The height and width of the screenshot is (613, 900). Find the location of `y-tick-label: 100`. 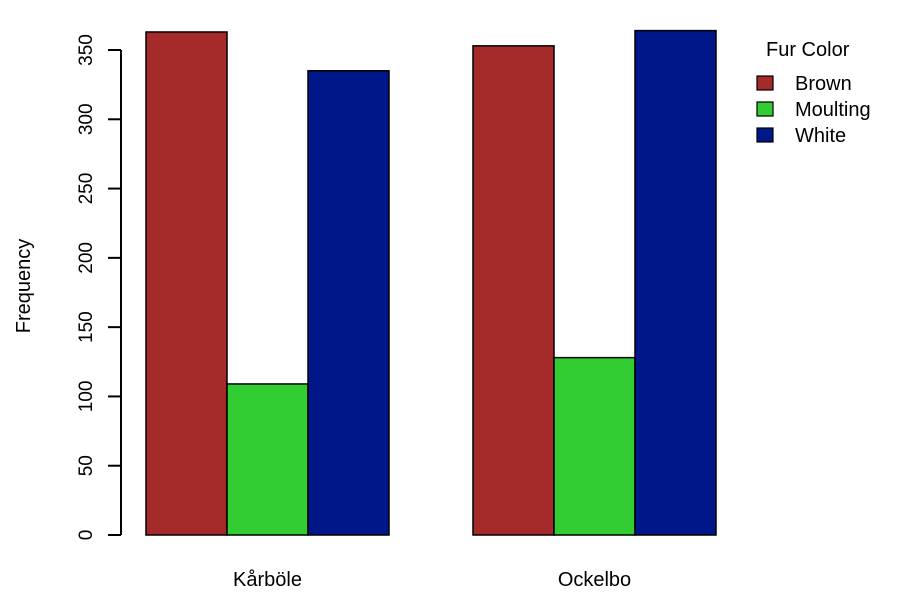

y-tick-label: 100 is located at coordinates (86, 397).